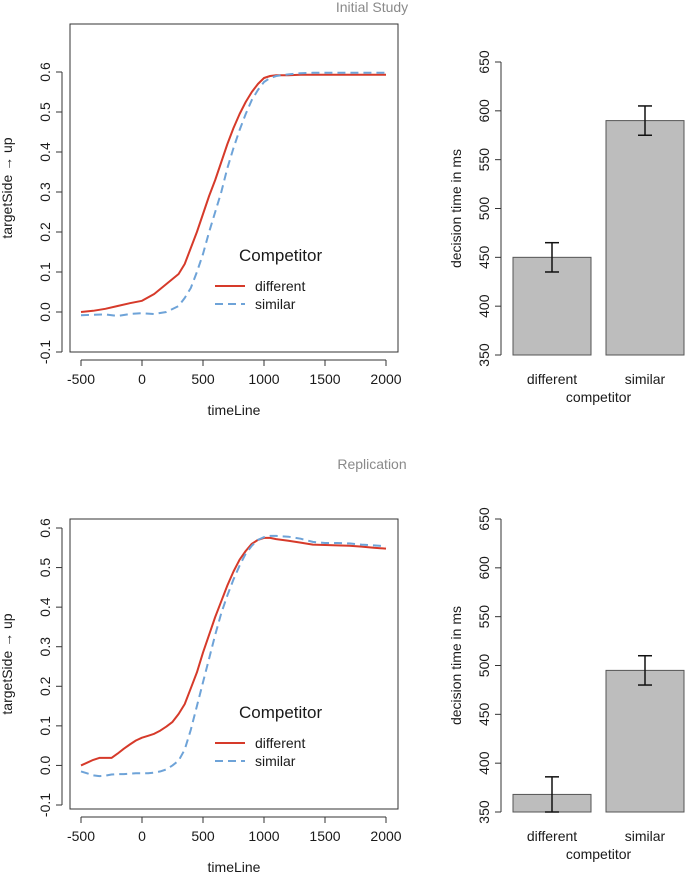 This screenshot has height=882, width=685. I want to click on bar-different, so click(552, 306).